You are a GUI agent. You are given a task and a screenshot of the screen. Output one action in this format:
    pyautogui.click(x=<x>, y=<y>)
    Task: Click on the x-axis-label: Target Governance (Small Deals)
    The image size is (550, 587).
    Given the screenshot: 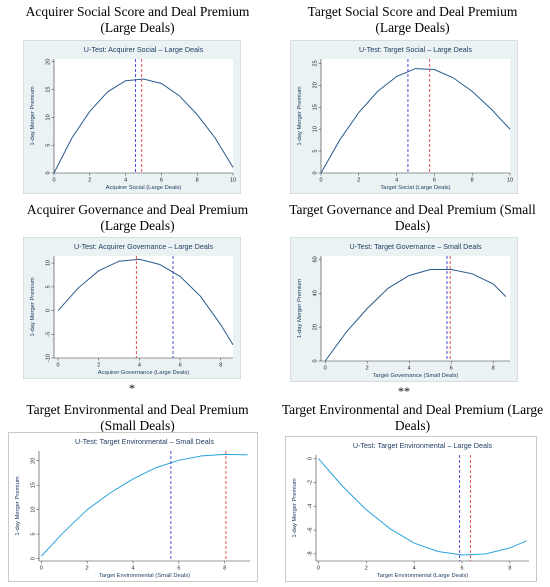 What is the action you would take?
    pyautogui.click(x=416, y=376)
    